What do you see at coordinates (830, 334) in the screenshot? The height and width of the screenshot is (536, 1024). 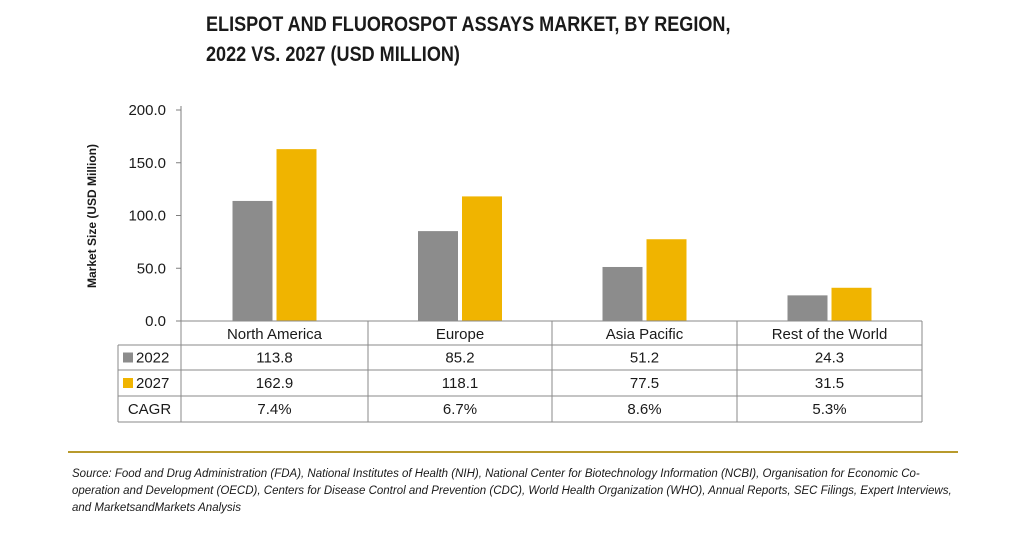 I see `x-category-label: Rest of the World` at bounding box center [830, 334].